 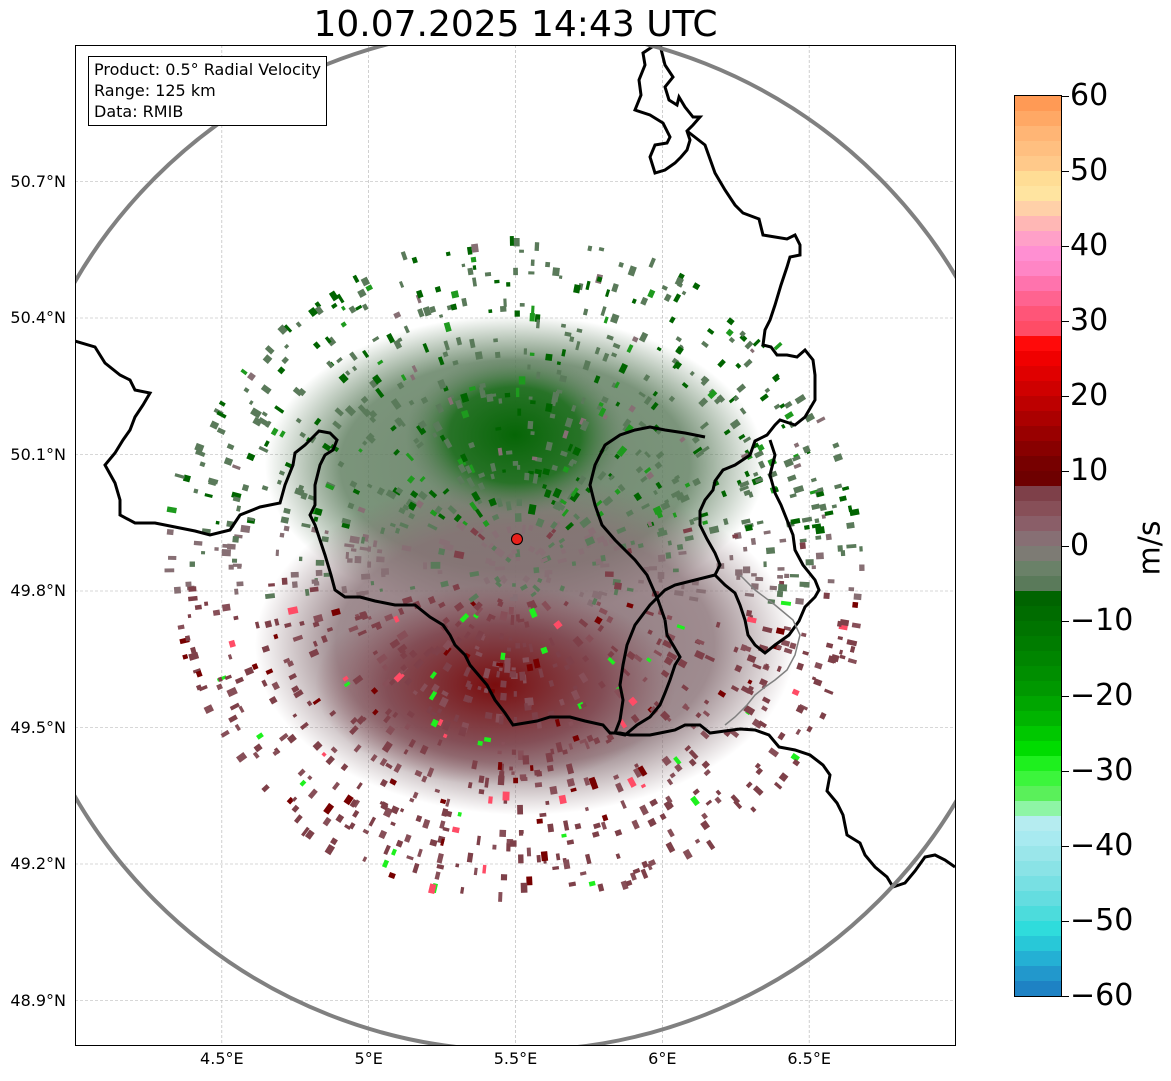 What do you see at coordinates (1102, 695) in the screenshot?
I see `colorbar-tick-label: −20` at bounding box center [1102, 695].